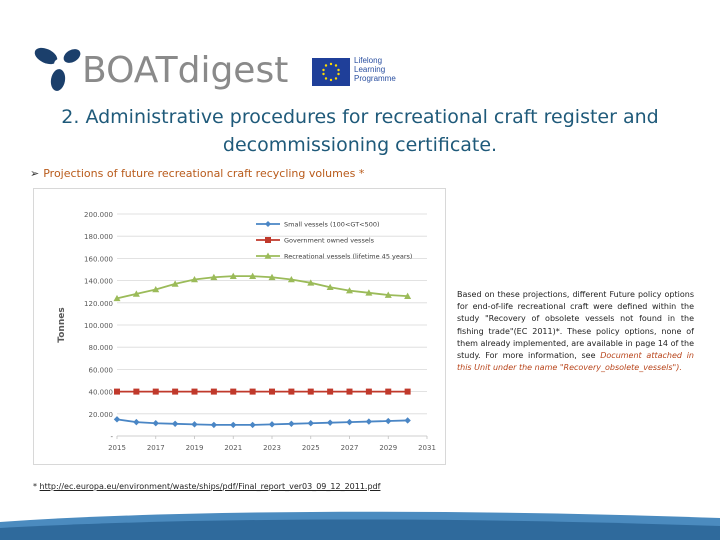 This screenshot has width=720, height=540. What do you see at coordinates (98, 237) in the screenshot?
I see `y-tick-label: 180.000` at bounding box center [98, 237].